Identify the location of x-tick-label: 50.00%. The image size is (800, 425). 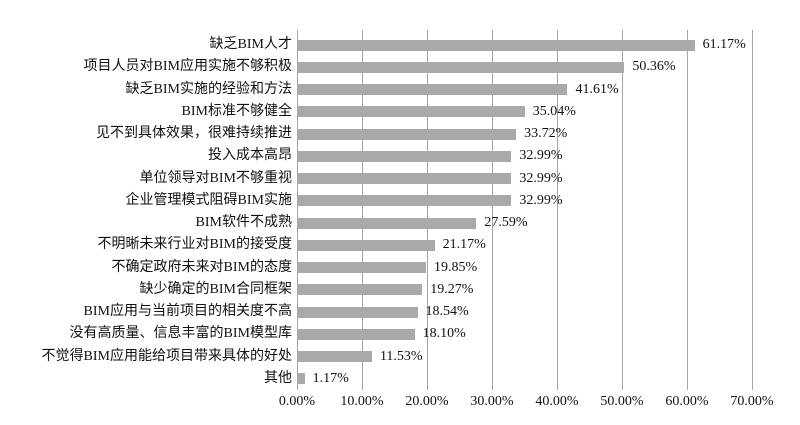
(622, 401).